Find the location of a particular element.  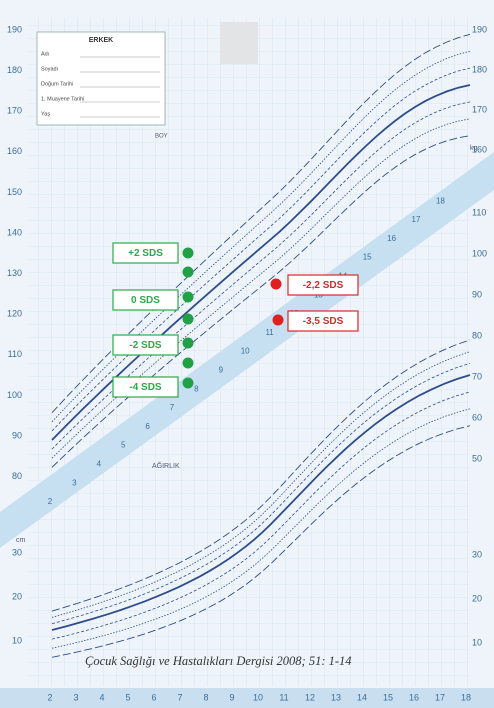

green-label: 0 SDS is located at coordinates (145, 300).